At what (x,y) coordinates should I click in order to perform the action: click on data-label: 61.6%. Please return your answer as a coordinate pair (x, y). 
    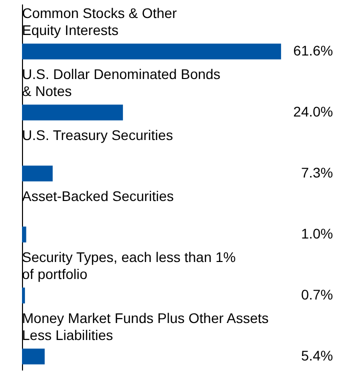
    Looking at the image, I should click on (313, 50).